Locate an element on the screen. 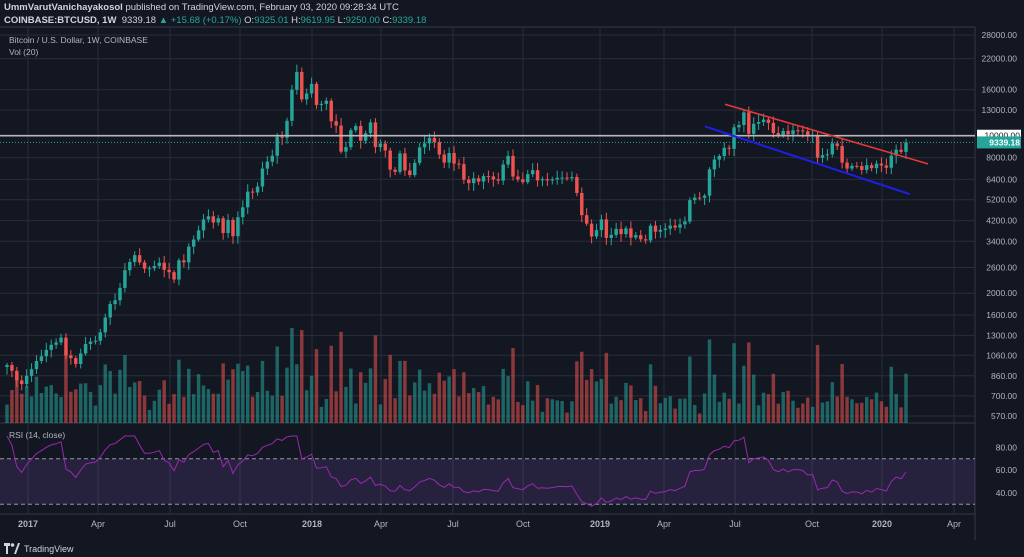 The width and height of the screenshot is (1024, 557). price-tick-label: 3400.00 is located at coordinates (1001, 241).